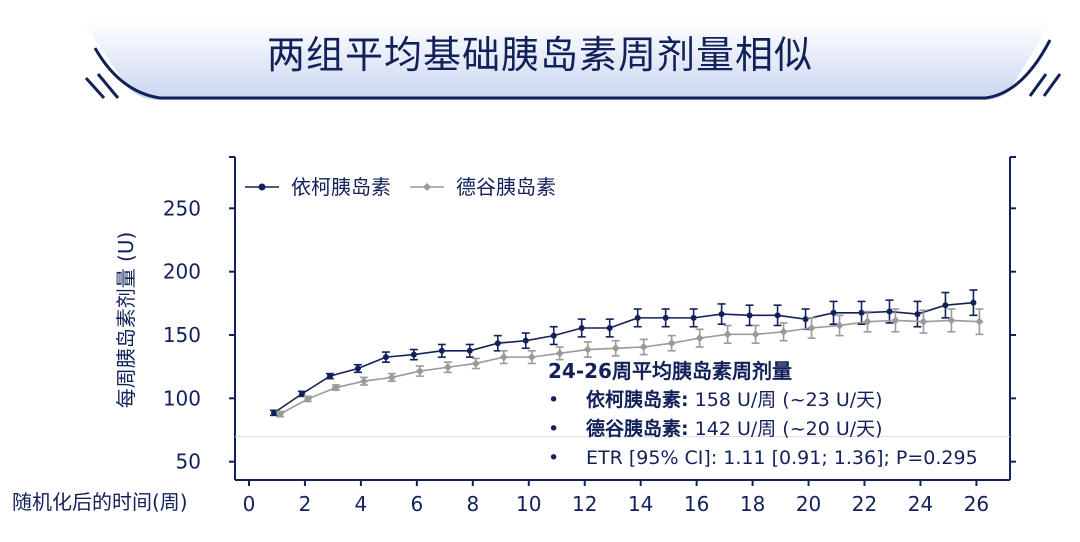 The width and height of the screenshot is (1080, 542). Describe the element at coordinates (616, 498) in the screenshot. I see `x-axis-ticks: 0 2 4 6 8 10 12 14 16 18 20 22 24 26` at that location.